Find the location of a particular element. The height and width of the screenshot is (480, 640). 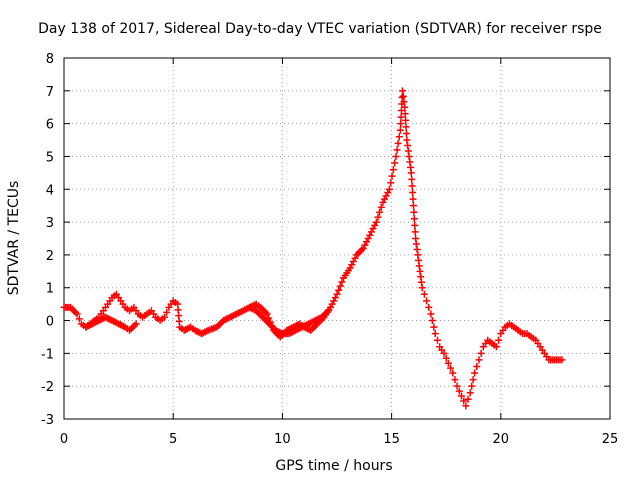

y-tick-label: 2 is located at coordinates (50, 256).